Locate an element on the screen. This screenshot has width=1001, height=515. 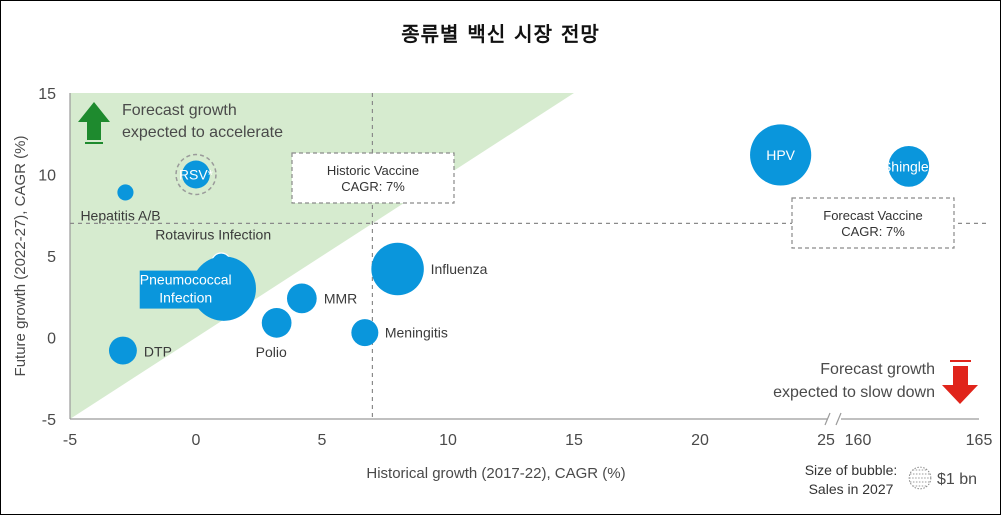
bubble-rsv is located at coordinates (196, 174).